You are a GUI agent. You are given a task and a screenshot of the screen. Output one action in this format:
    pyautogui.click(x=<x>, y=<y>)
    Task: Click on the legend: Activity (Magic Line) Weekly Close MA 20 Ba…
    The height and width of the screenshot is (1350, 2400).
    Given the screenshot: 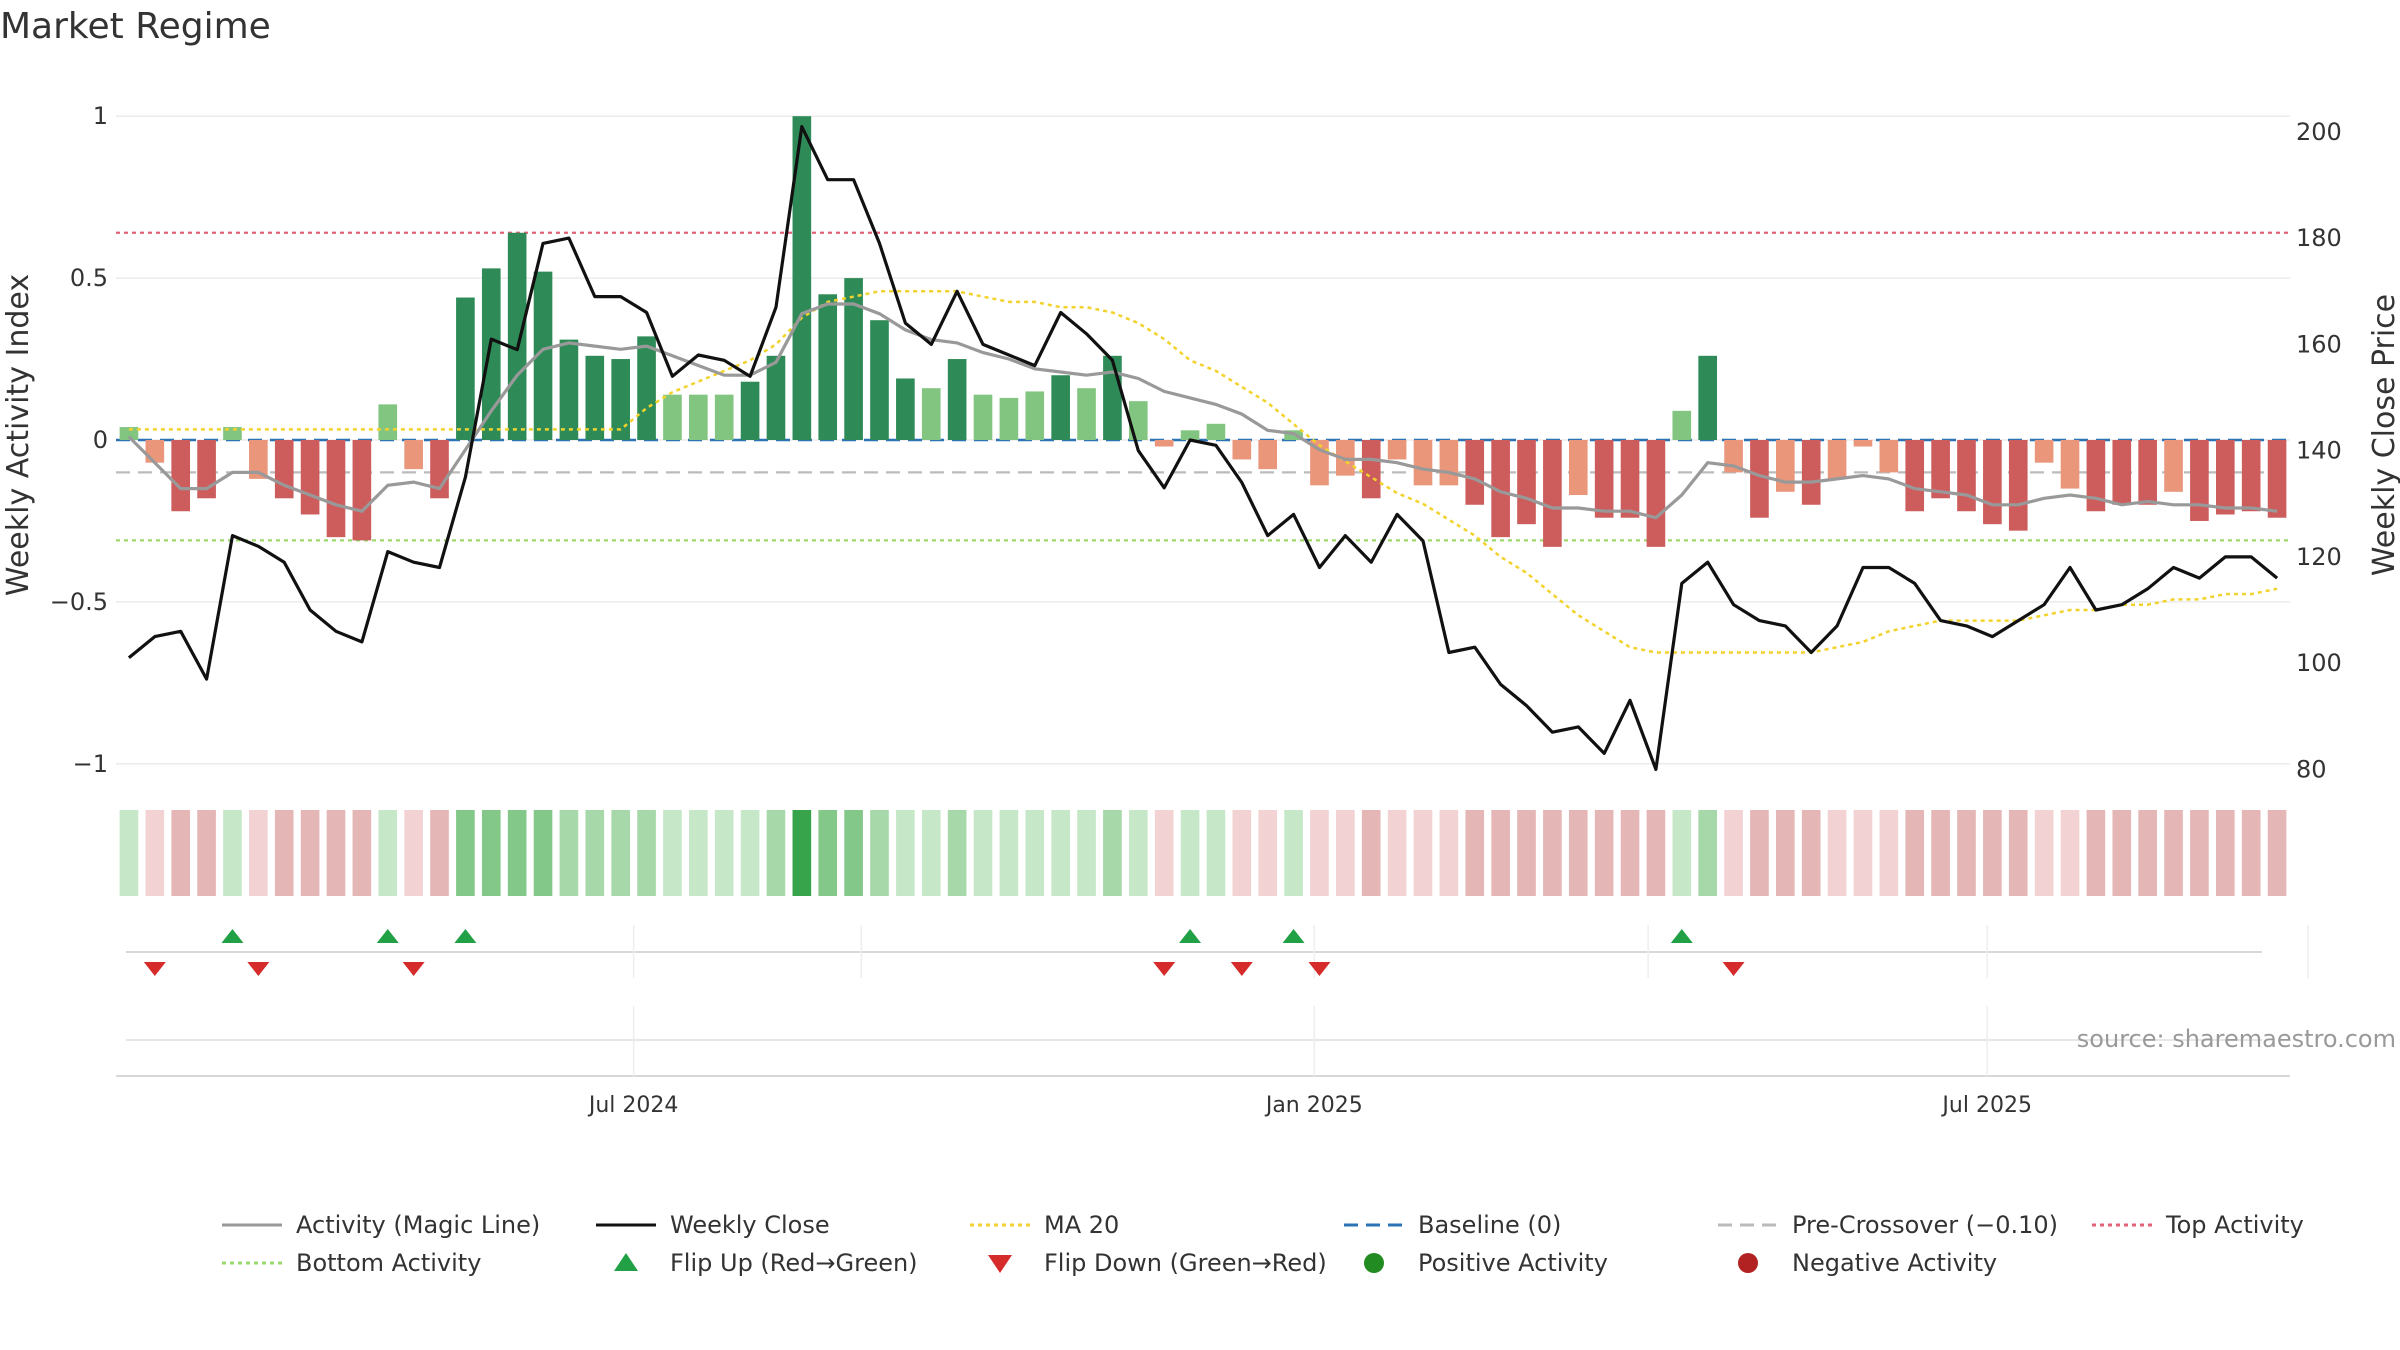 What is the action you would take?
    pyautogui.click(x=1263, y=1244)
    